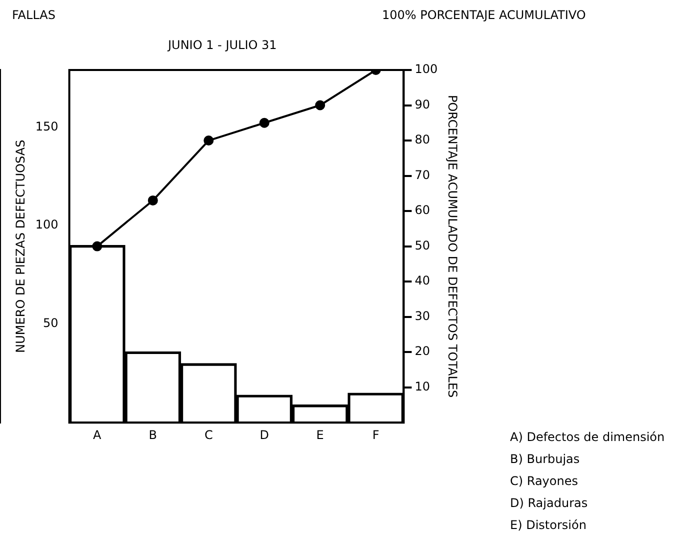  I want to click on x-tick-label: E, so click(320, 435).